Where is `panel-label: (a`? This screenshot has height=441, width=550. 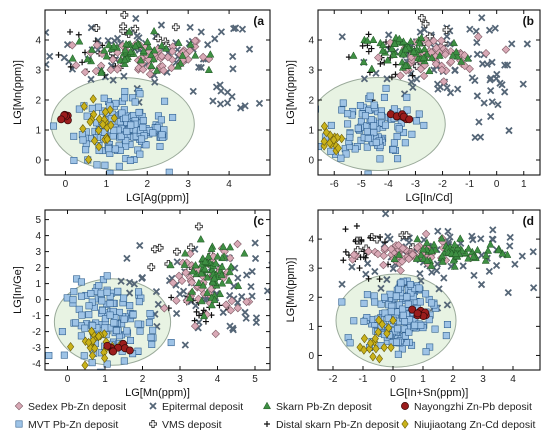 panel-label: (a is located at coordinates (258, 21).